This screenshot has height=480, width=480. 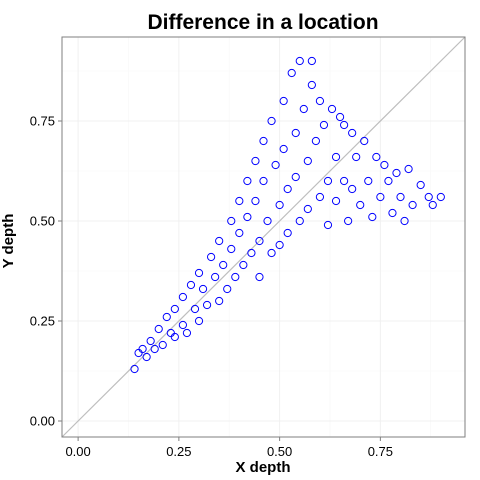 What do you see at coordinates (42, 421) in the screenshot?
I see `y-tick-label: 0.00` at bounding box center [42, 421].